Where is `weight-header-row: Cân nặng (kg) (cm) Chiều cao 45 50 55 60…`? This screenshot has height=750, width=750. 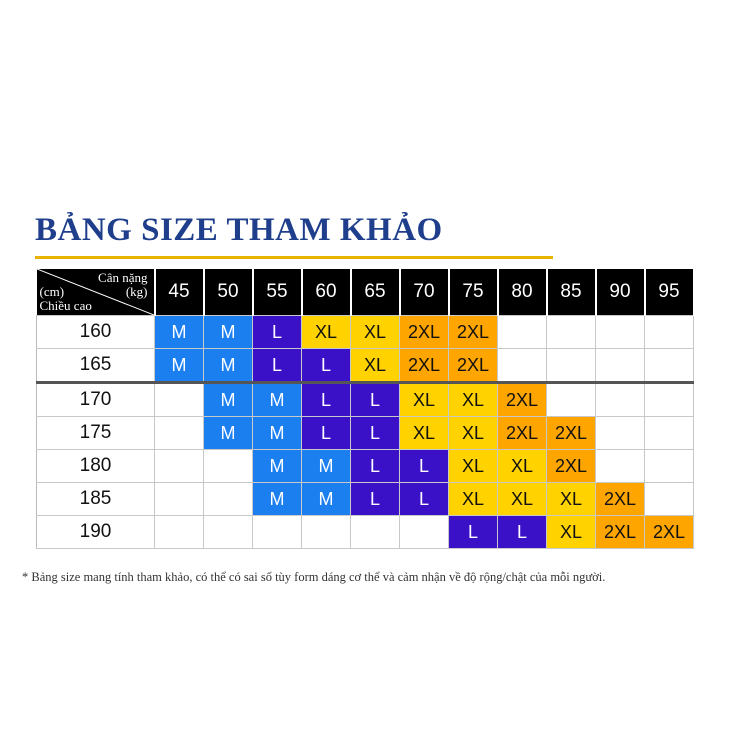
weight-header-row: Cân nặng (kg) (cm) Chiều cao 45 50 55 60… is located at coordinates (365, 292).